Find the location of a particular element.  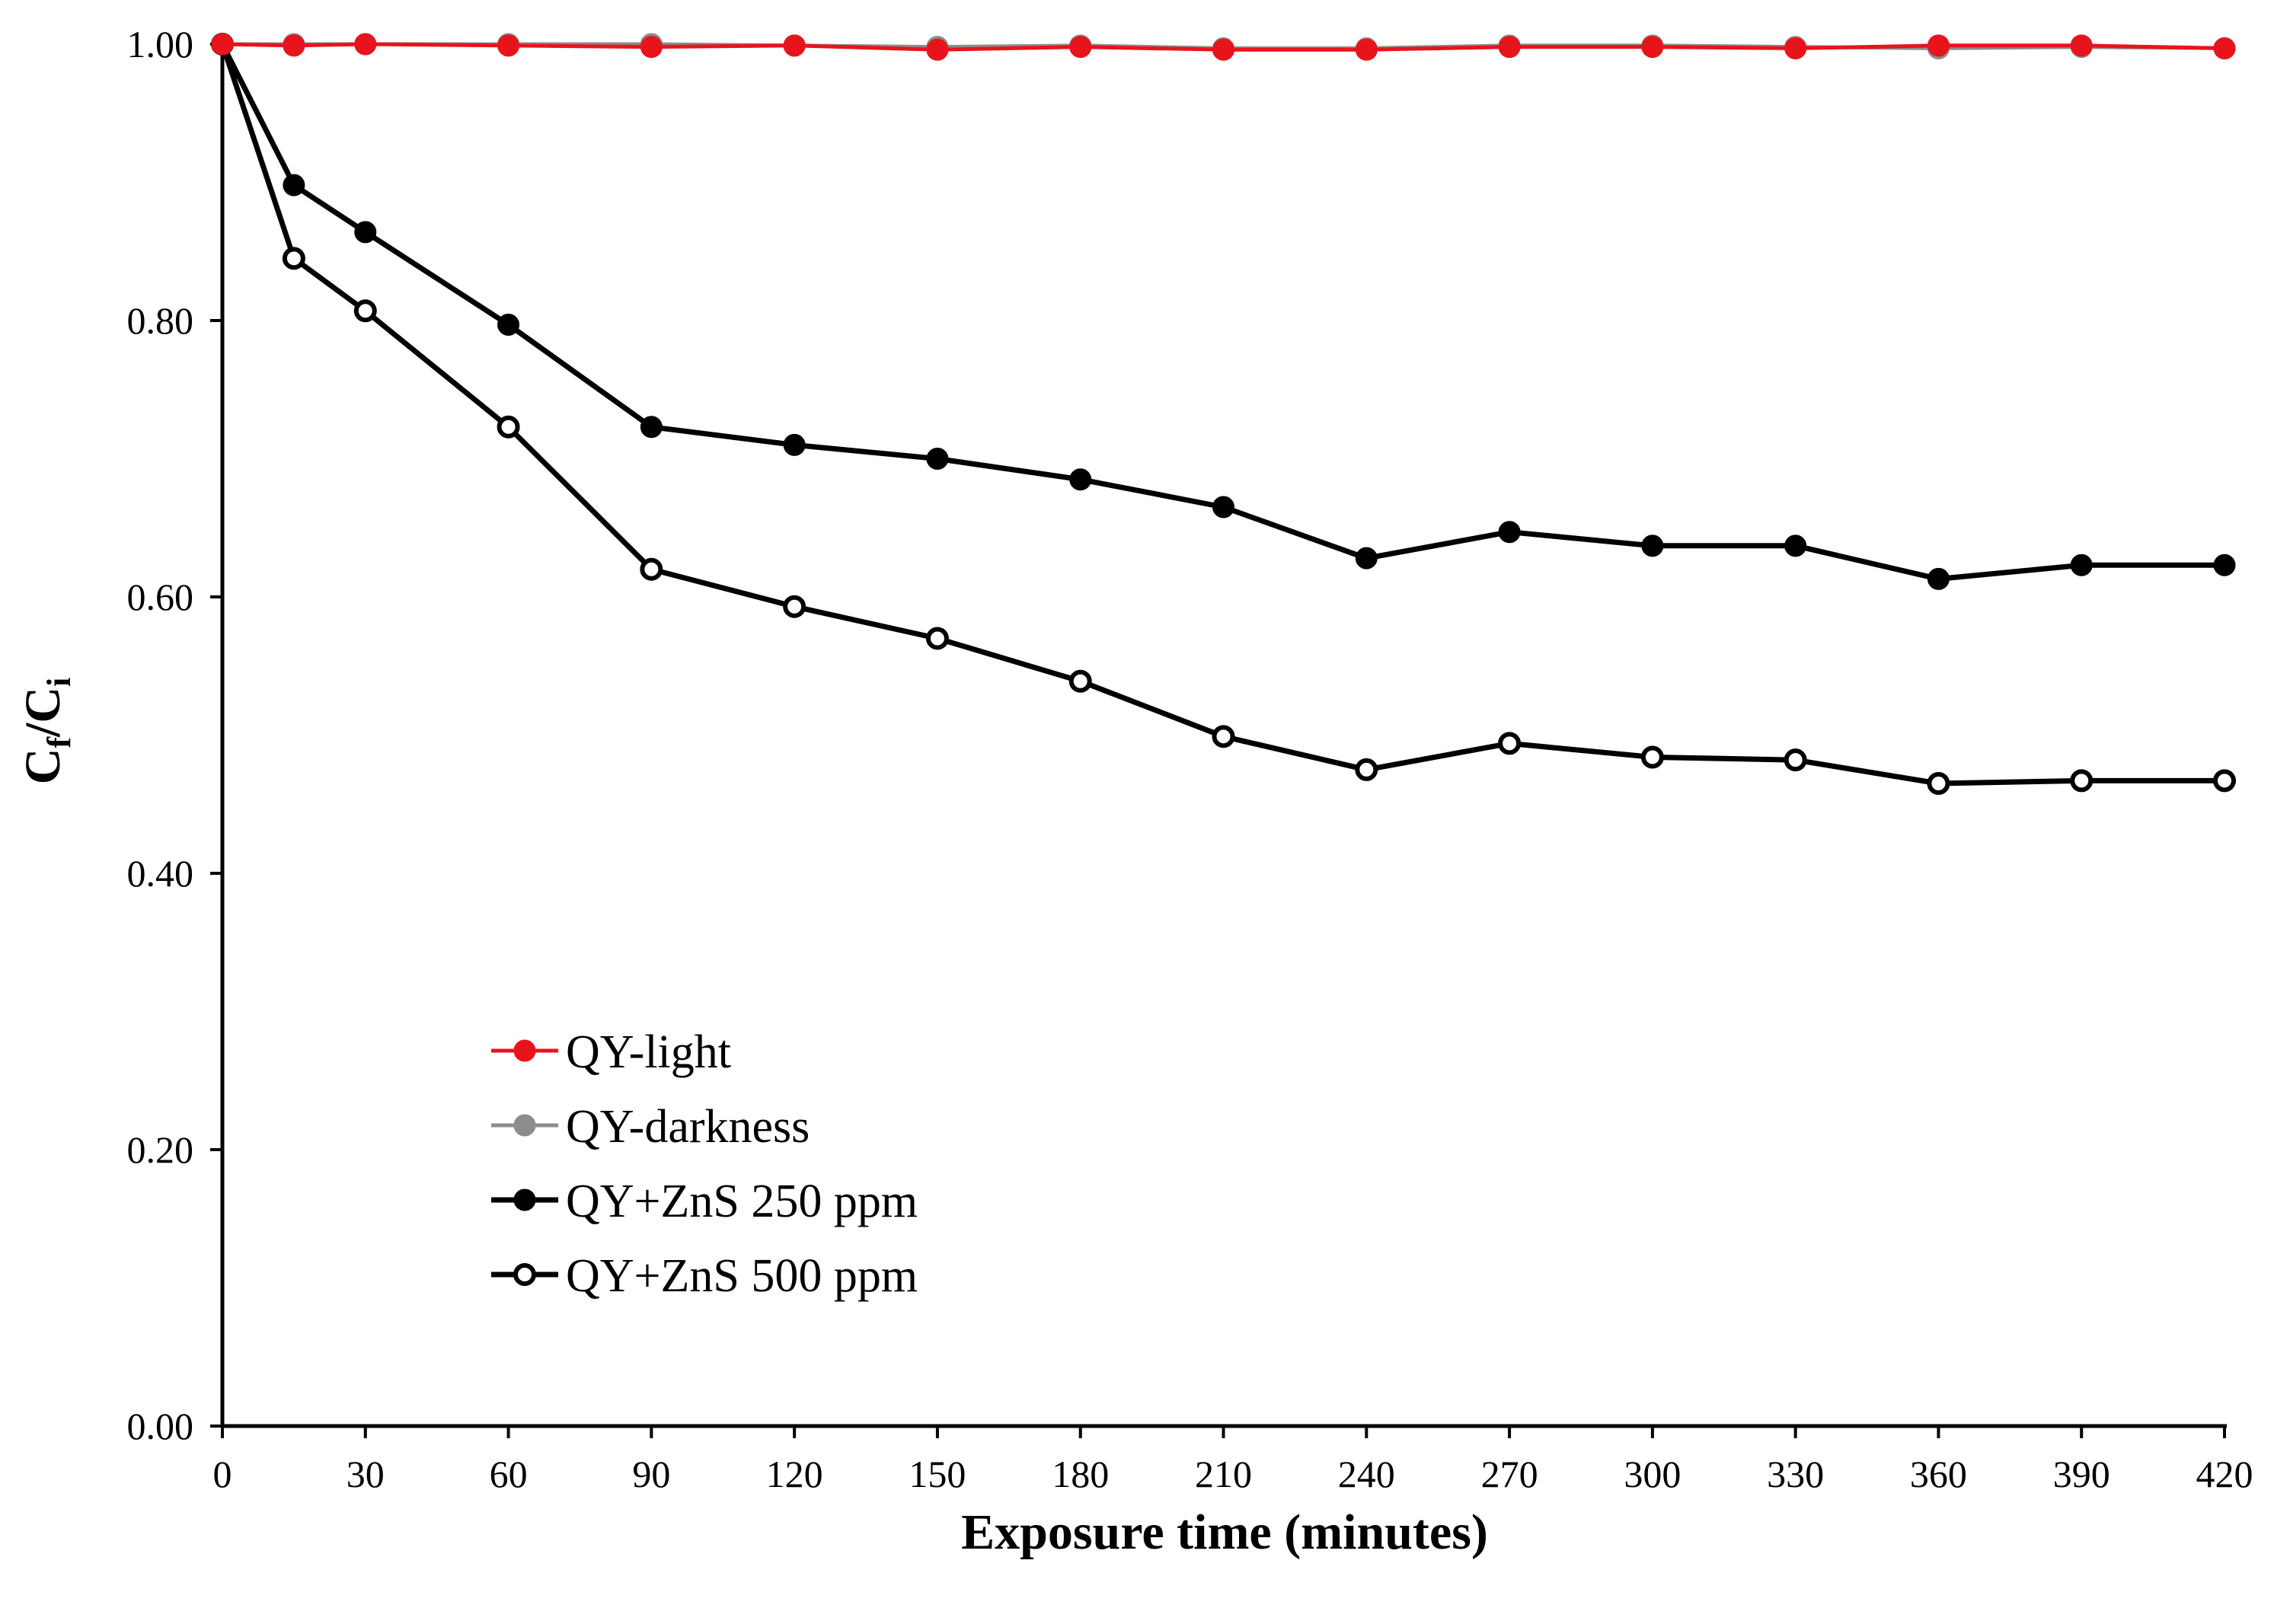

legend-item-qy-zns-500-ppm: QY+ZnS 500 ppm is located at coordinates (704, 1276).